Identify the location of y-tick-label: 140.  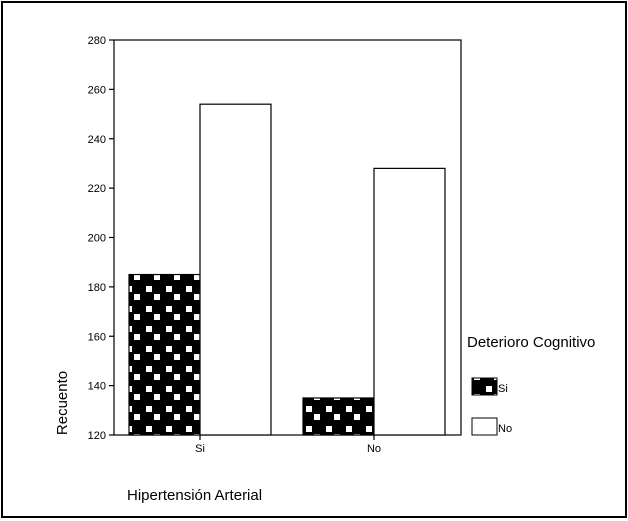
(97, 387).